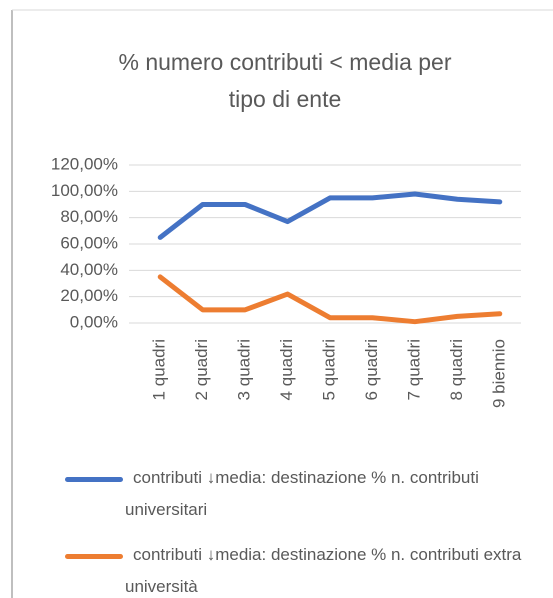  What do you see at coordinates (286, 369) in the screenshot?
I see `x-tick-label: 4 quadri` at bounding box center [286, 369].